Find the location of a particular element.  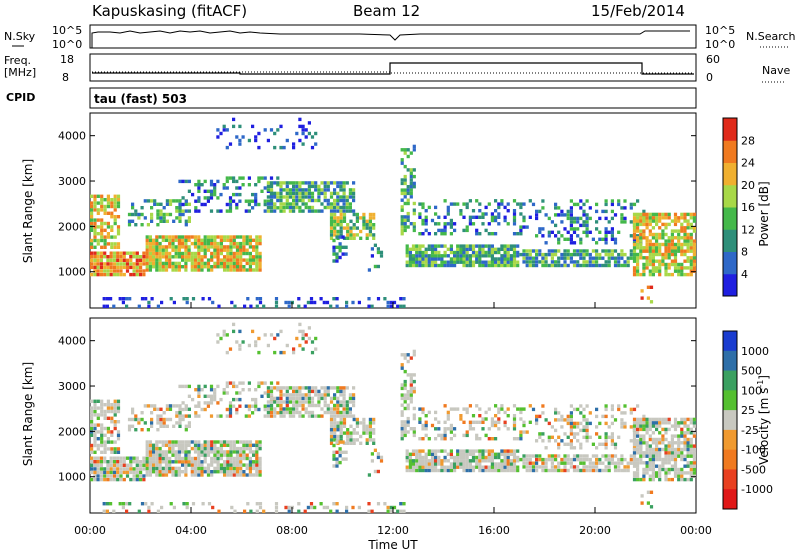

freq-top-tick: 18 is located at coordinates (67, 59).